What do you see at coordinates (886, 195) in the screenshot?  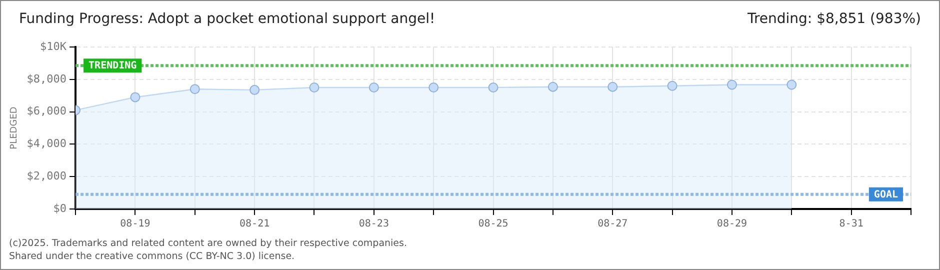 I see `ref-line-label: GOAL` at bounding box center [886, 195].